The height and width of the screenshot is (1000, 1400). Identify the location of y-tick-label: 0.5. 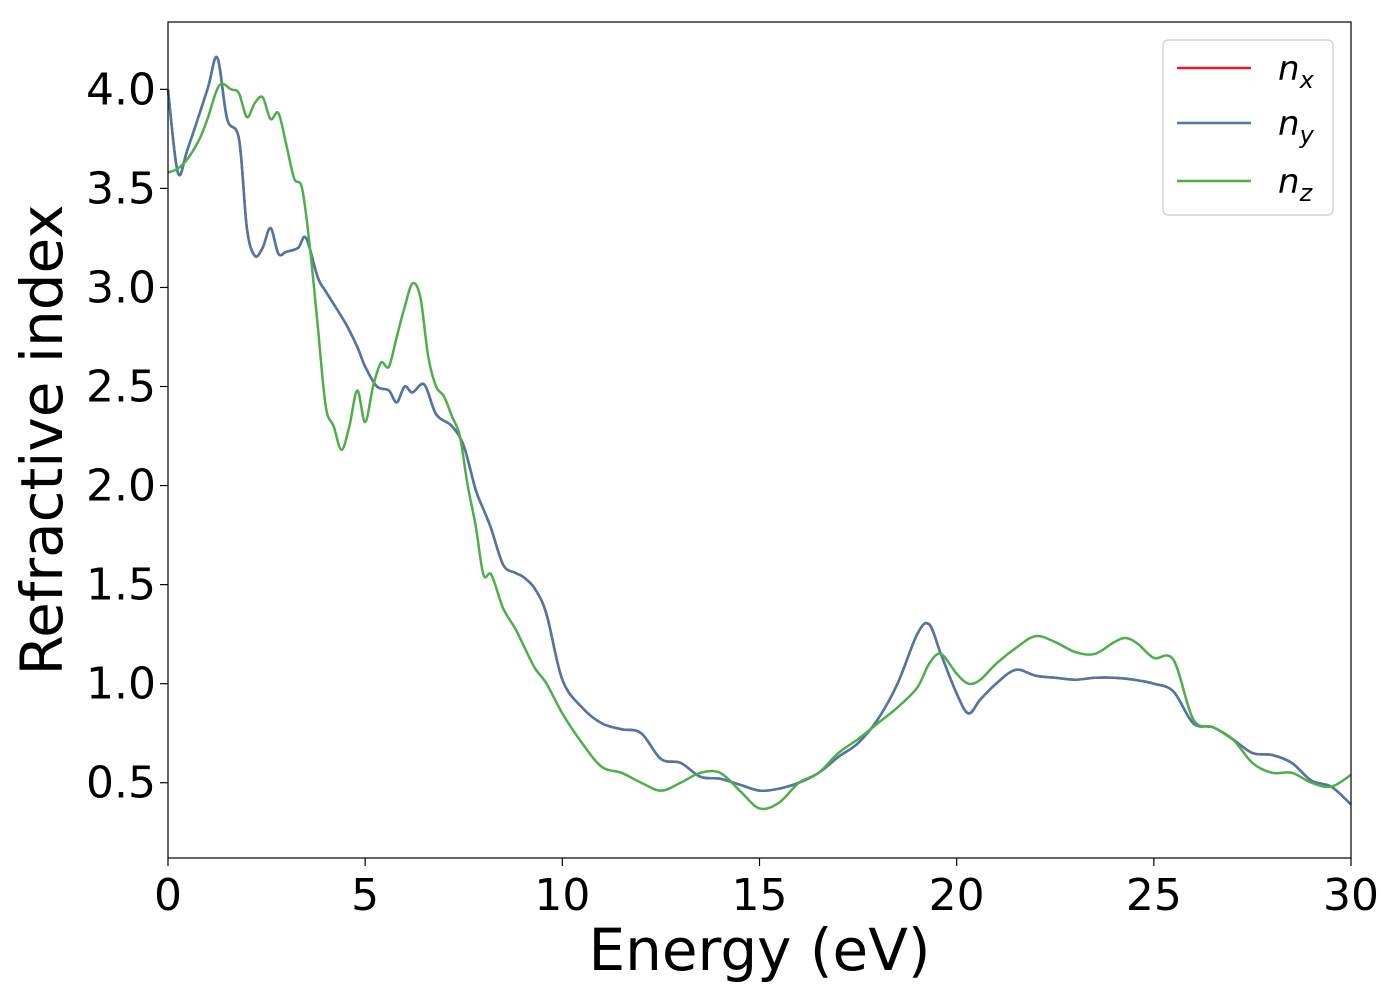
(121, 783).